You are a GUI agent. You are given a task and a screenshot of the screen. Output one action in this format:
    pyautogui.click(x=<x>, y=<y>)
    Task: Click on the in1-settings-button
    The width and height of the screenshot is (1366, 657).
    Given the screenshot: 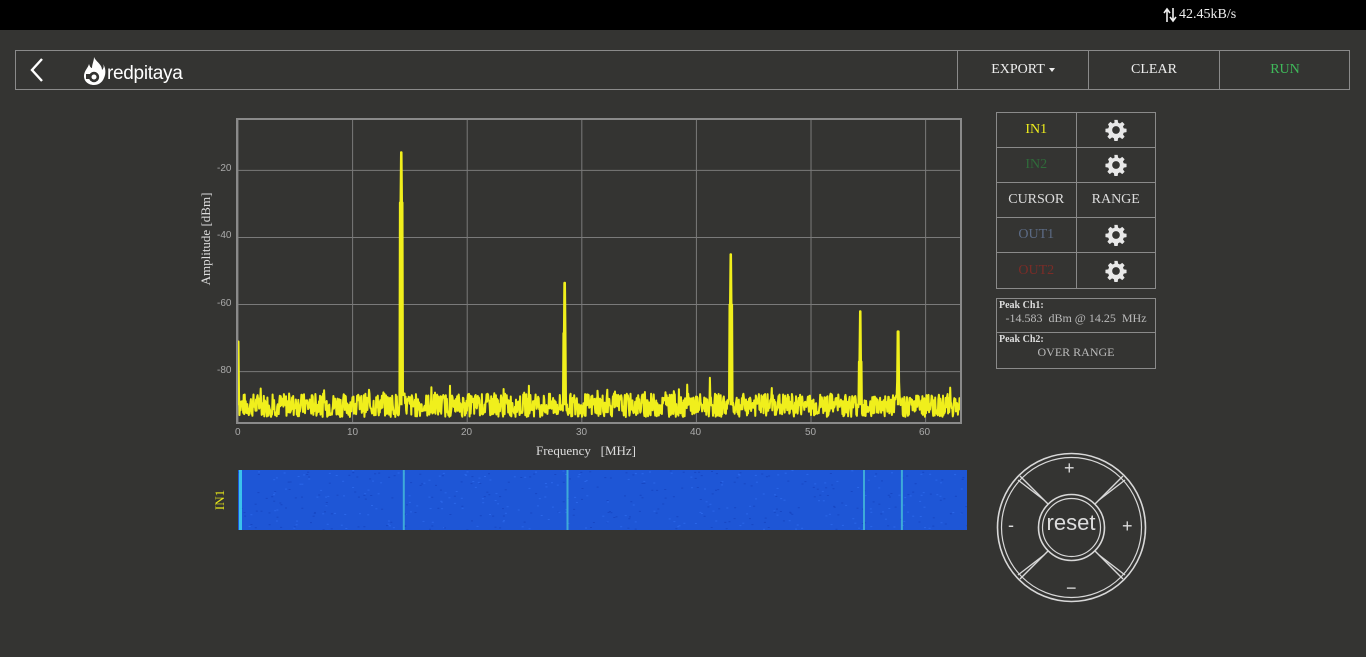 What is the action you would take?
    pyautogui.click(x=1116, y=130)
    